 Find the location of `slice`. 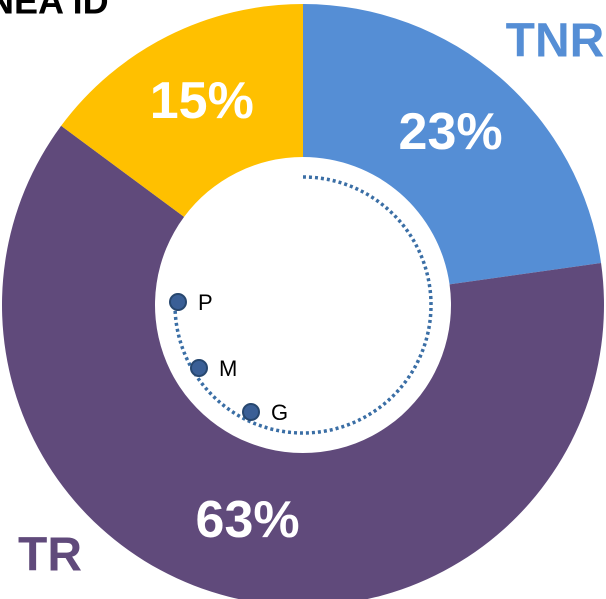

slice is located at coordinates (182, 110).